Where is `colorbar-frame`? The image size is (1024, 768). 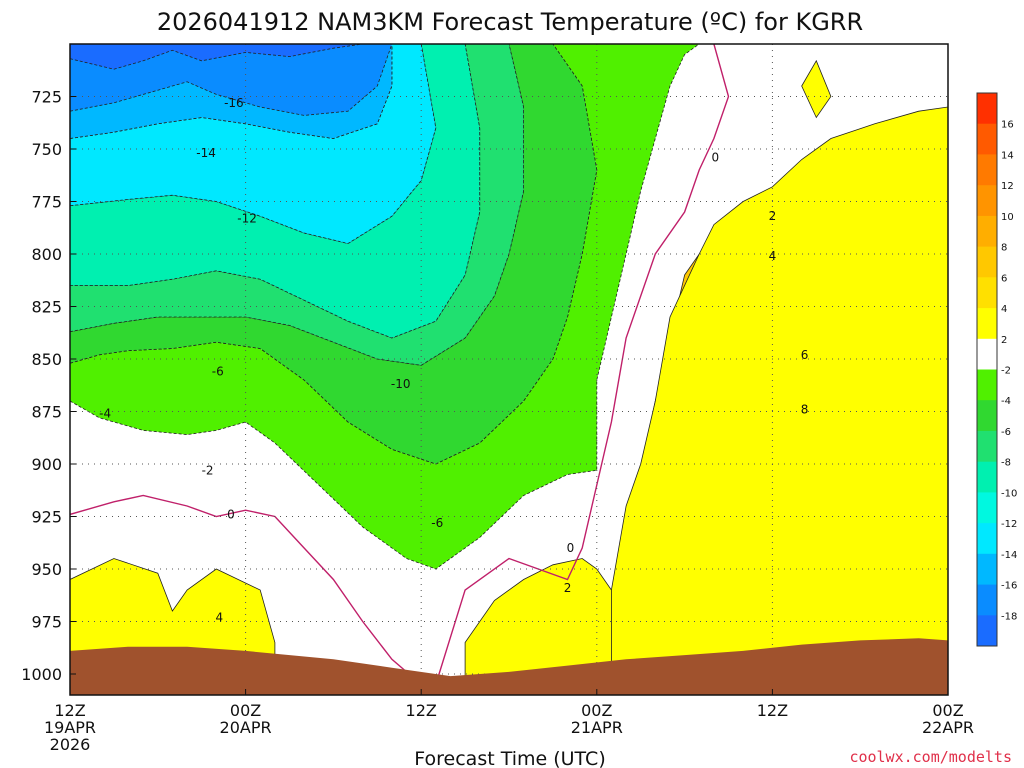
colorbar-frame is located at coordinates (987, 369).